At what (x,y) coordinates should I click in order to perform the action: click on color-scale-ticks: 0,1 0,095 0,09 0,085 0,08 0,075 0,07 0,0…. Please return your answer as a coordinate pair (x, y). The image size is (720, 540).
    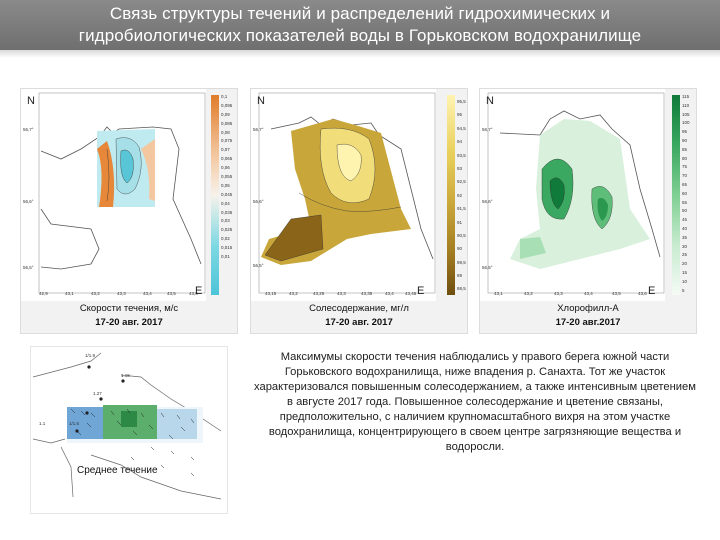
    Looking at the image, I should click on (226, 177).